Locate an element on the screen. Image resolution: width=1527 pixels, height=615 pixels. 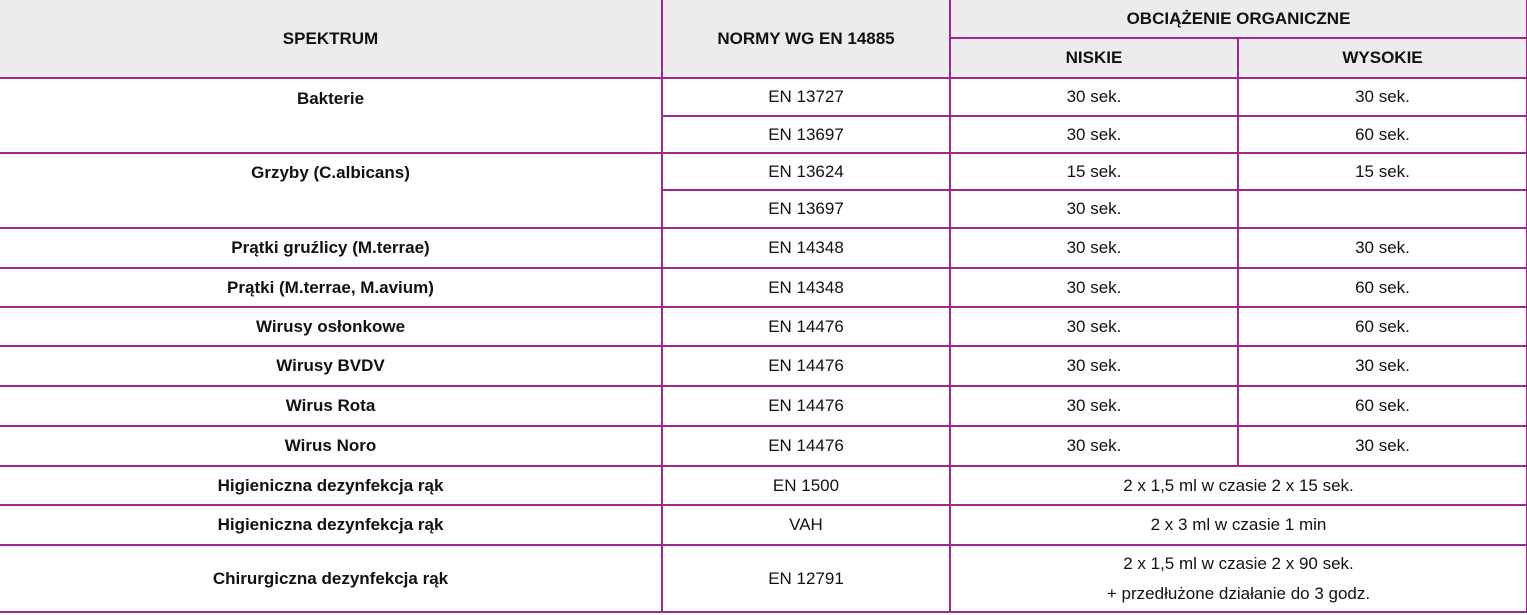
table-row: Wirus Noro EN 14476 30 sek. 30 sek. is located at coordinates (763, 446).